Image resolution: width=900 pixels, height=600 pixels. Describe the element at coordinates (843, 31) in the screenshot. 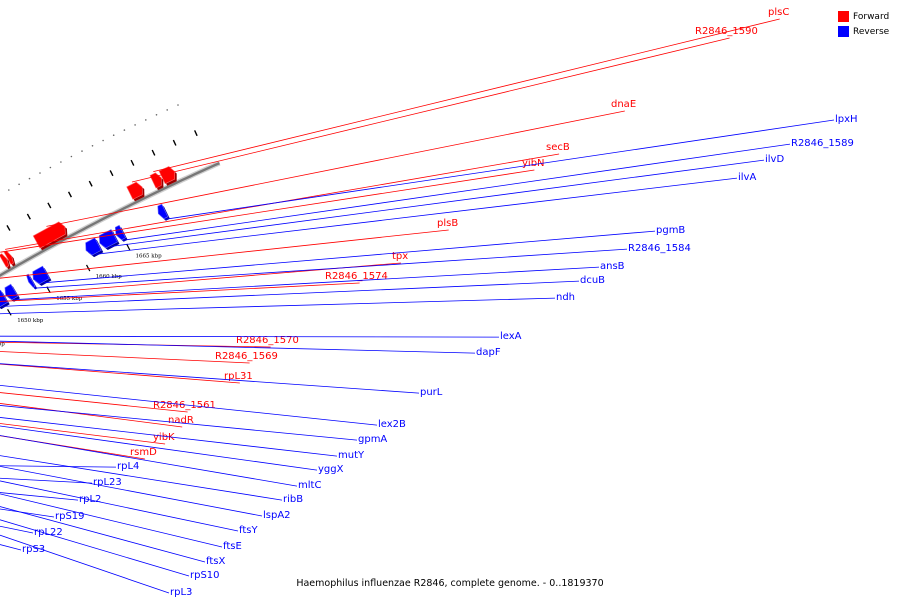

I see `reverse-swatch` at that location.